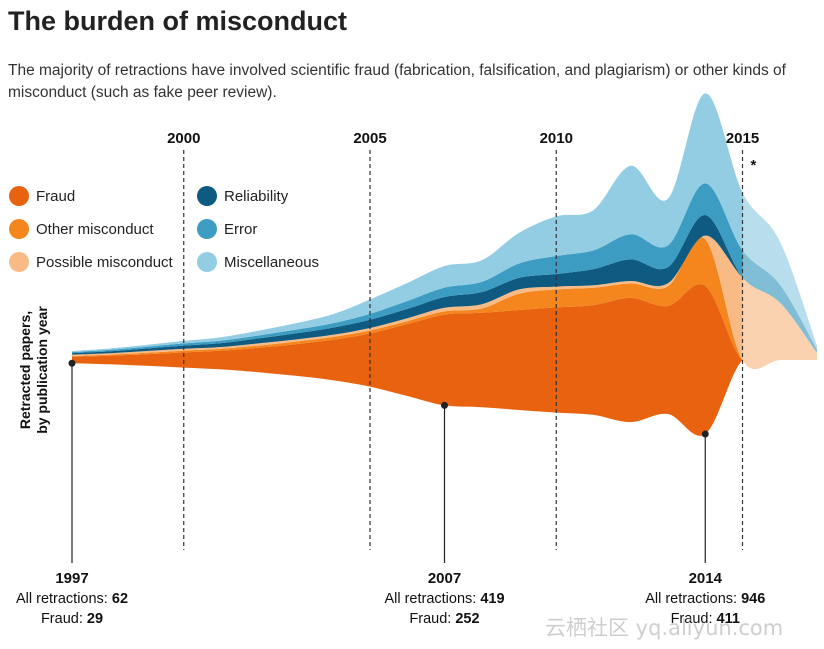  I want to click on watermark: 云栖社区 yq.aliyun.com, so click(664, 628).